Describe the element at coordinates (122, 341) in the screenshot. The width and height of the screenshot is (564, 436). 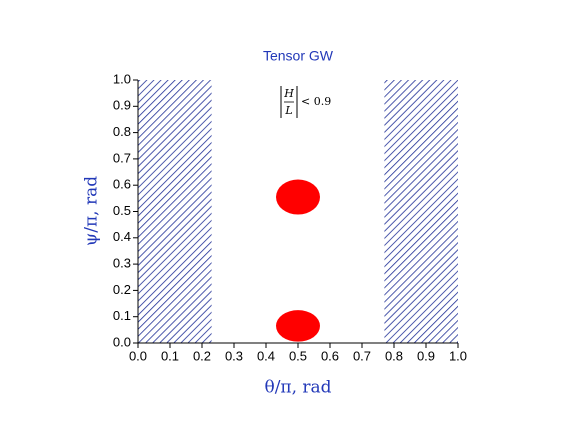
I see `y-tick-label: 0.0` at that location.